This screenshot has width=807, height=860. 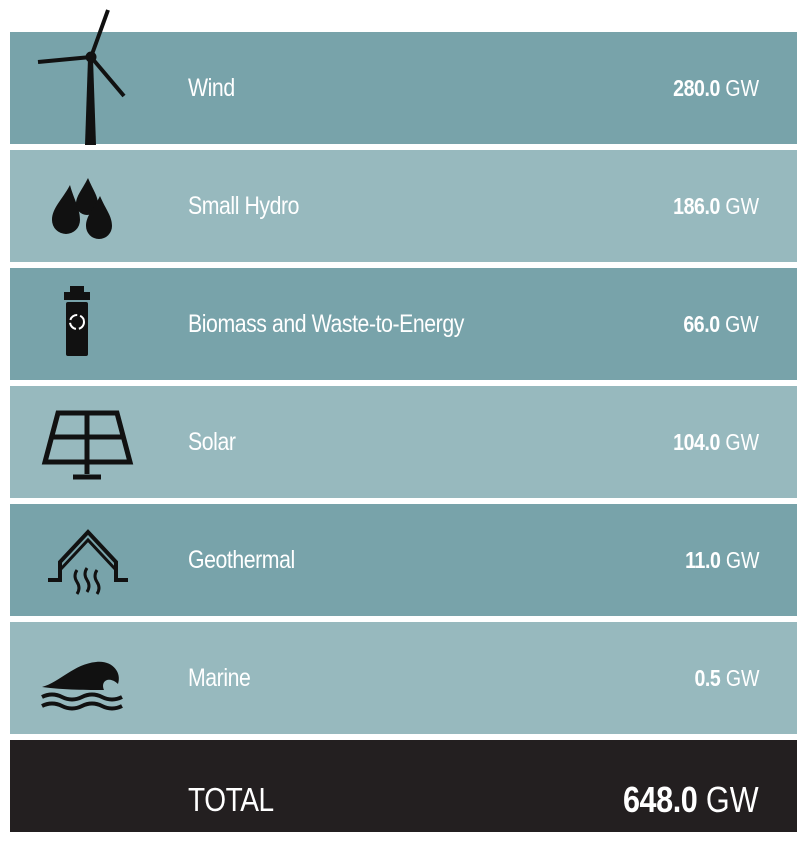 What do you see at coordinates (326, 324) in the screenshot?
I see `row-label: Biomass and Waste-to-Energy` at bounding box center [326, 324].